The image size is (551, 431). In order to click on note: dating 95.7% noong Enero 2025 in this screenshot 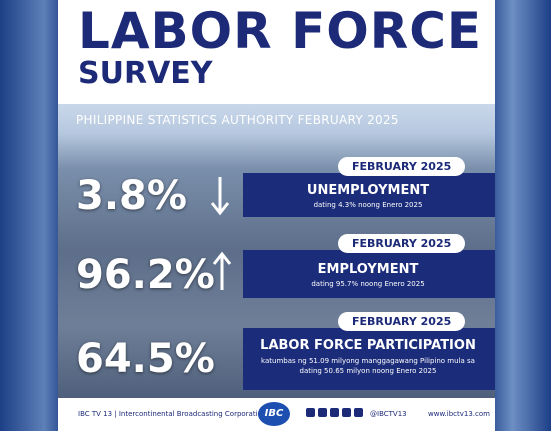, I will do `click(368, 284)`.